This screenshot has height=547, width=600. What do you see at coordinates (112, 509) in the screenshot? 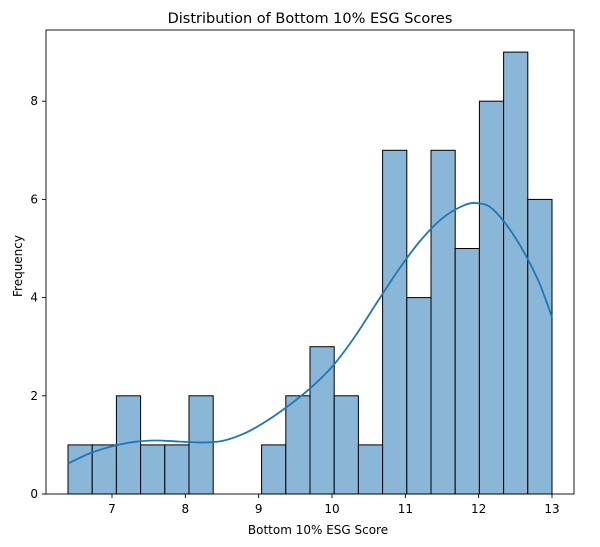
I see `x-tick-label: 7` at bounding box center [112, 509].